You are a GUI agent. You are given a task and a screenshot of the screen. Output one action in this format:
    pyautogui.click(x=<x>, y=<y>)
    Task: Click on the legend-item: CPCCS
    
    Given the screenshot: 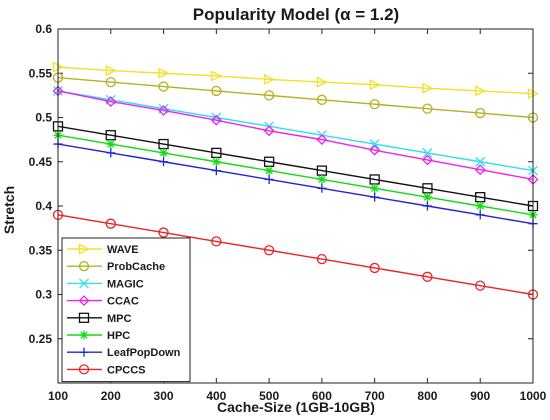 What is the action you would take?
    pyautogui.click(x=106, y=370)
    